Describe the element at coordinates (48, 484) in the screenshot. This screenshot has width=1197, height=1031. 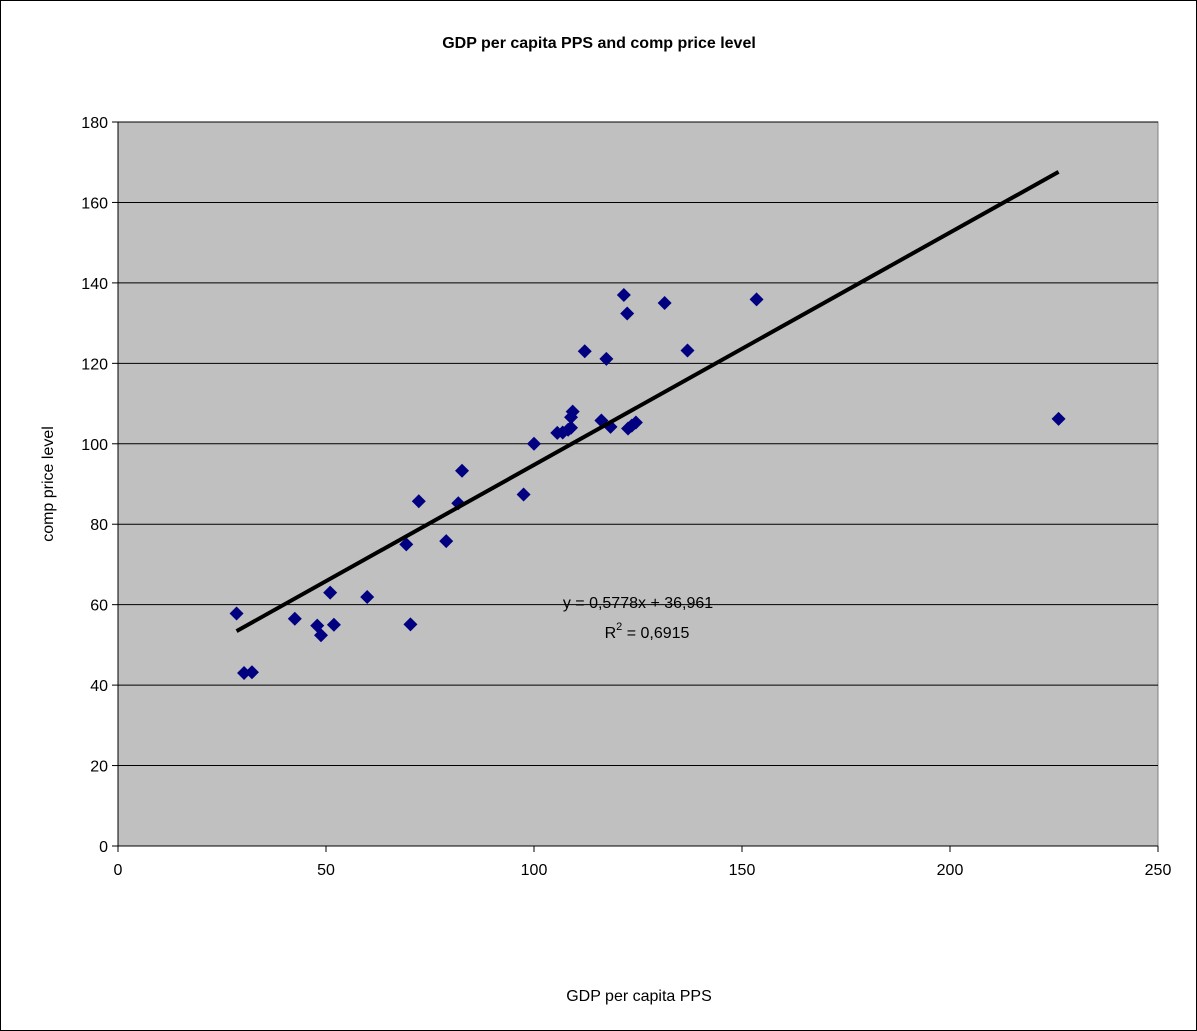
I see `y-axis-label: comp price level` at that location.